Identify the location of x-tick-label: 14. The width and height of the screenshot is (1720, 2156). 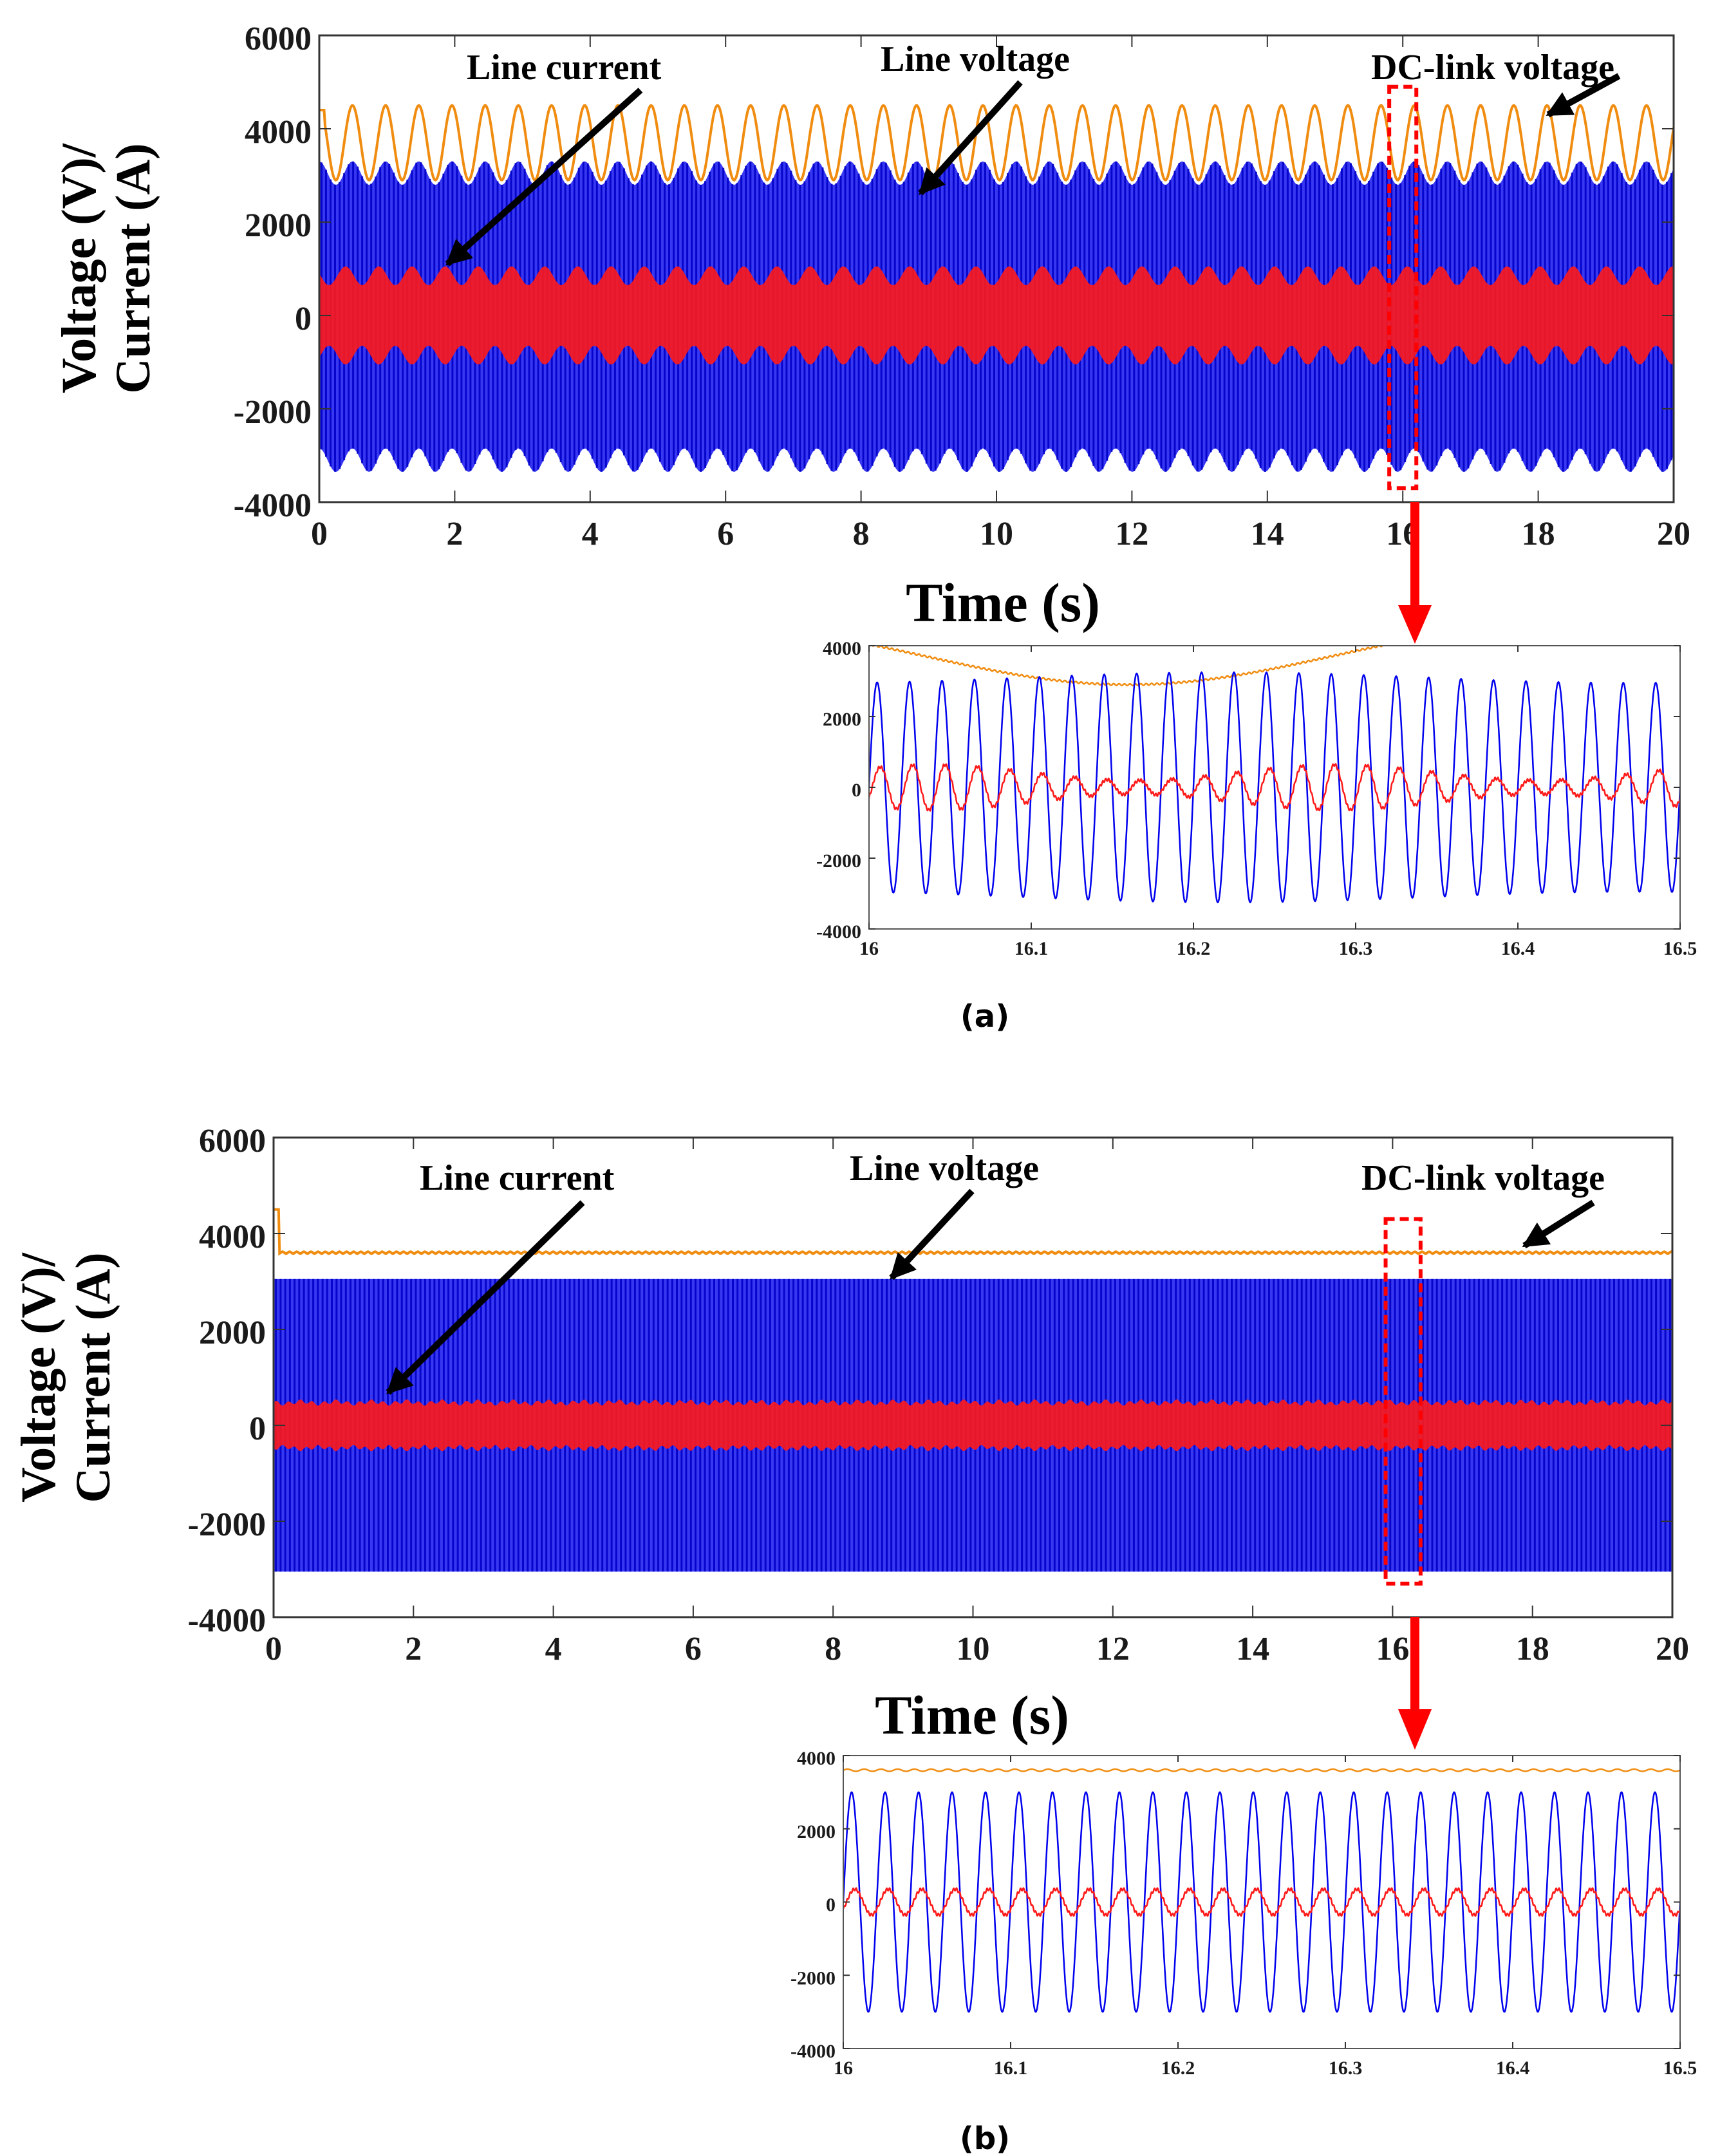
(1252, 1649).